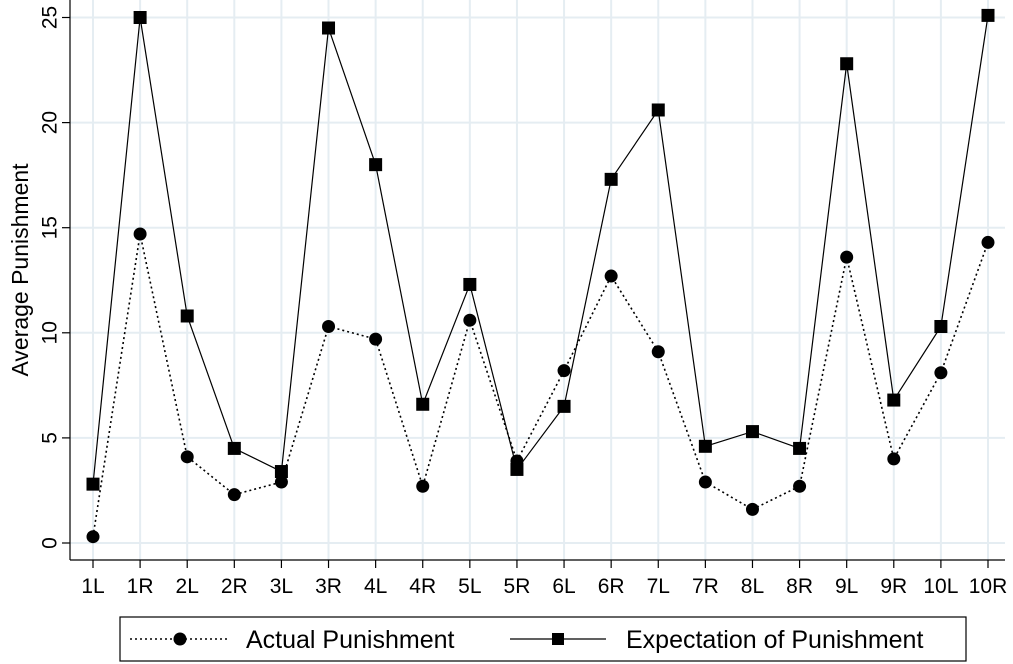 This screenshot has width=1013, height=664. I want to click on y-axis-label: Average Punishment, so click(20, 270).